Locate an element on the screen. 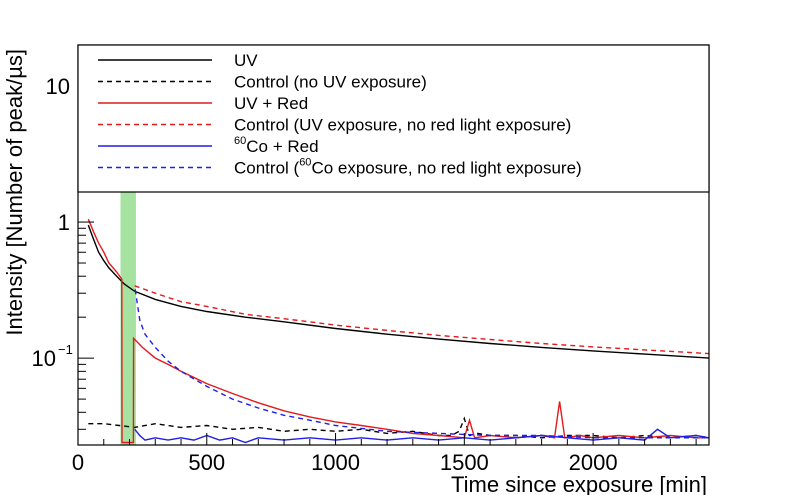 This screenshot has height=495, width=789. legend-label-main: Control ( is located at coordinates (267, 168).